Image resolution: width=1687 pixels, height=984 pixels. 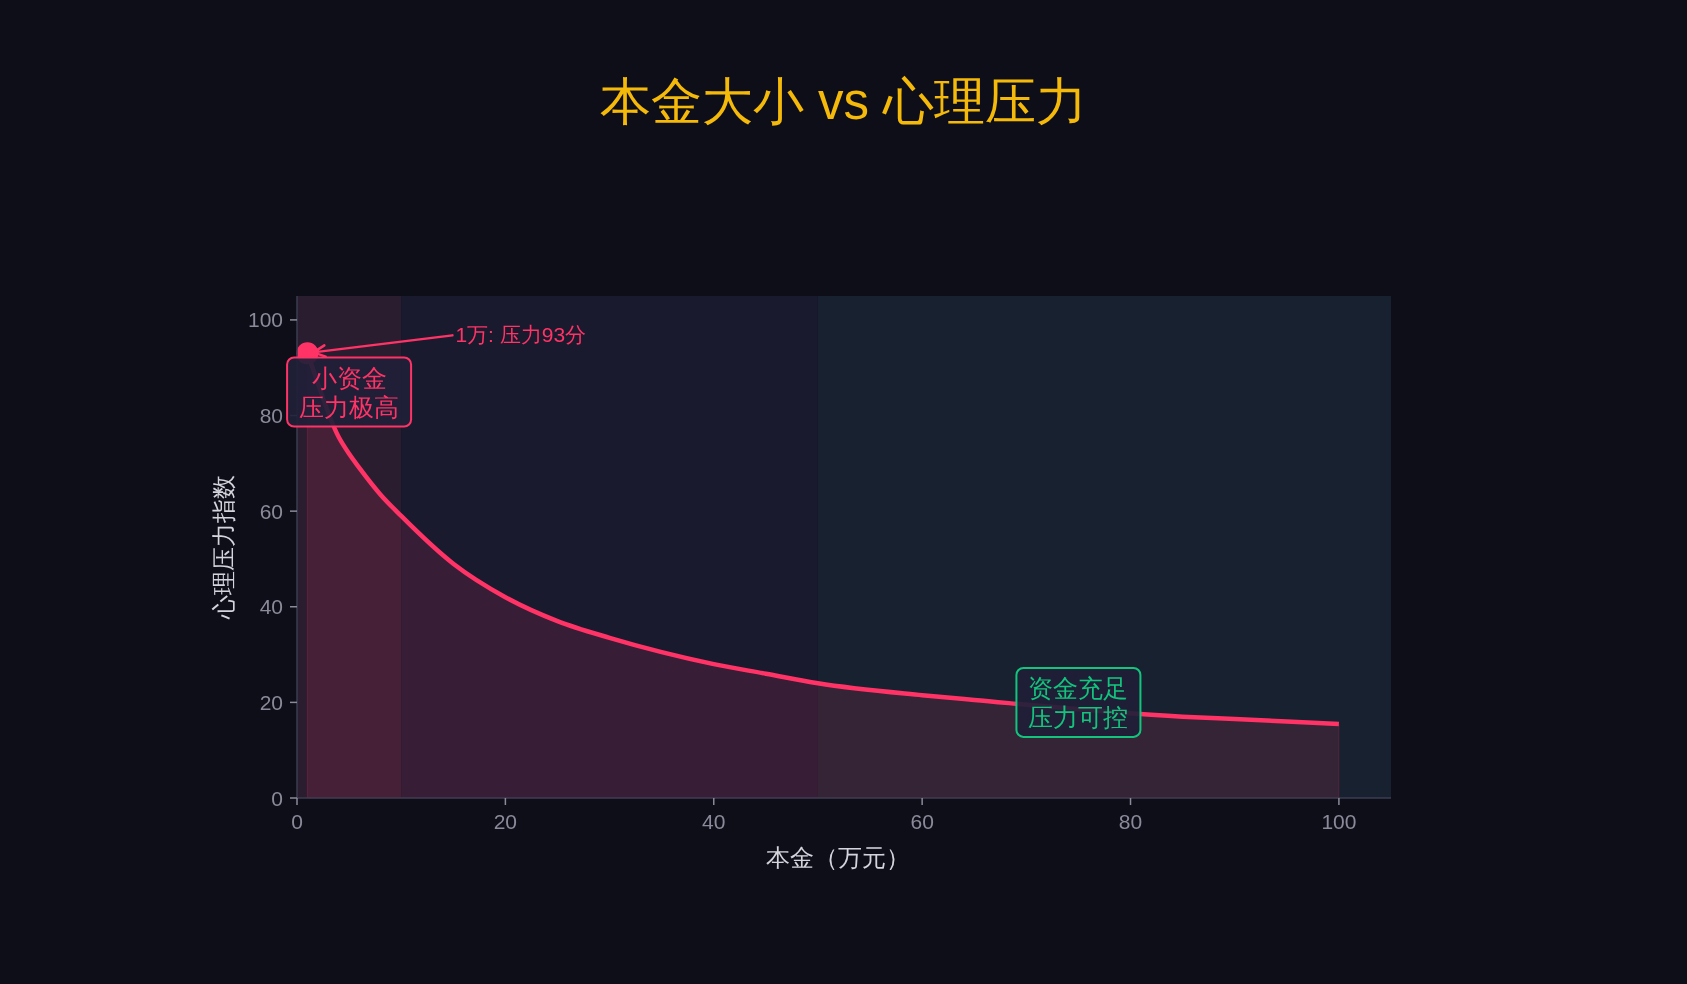 What do you see at coordinates (838, 857) in the screenshot?
I see `x-axis-title: 本金（万元）` at bounding box center [838, 857].